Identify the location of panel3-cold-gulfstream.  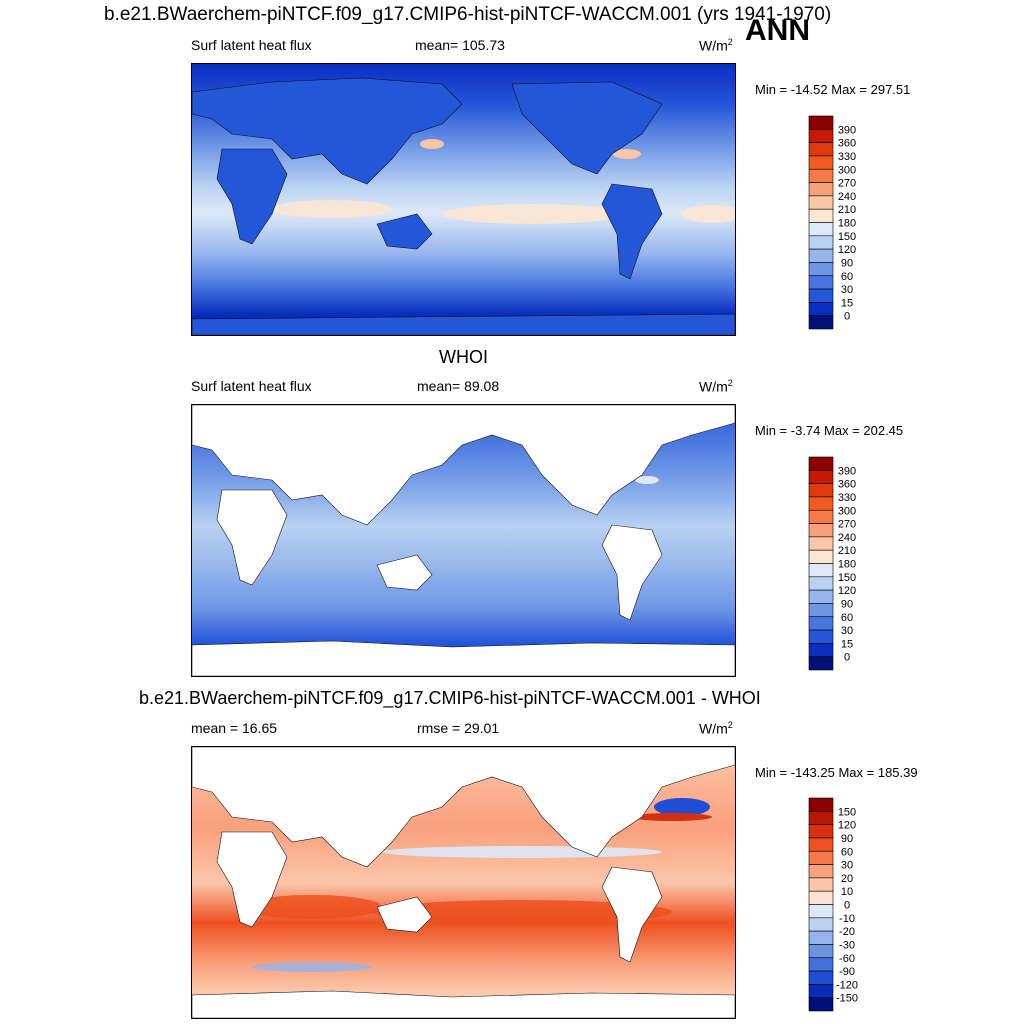
(682, 807).